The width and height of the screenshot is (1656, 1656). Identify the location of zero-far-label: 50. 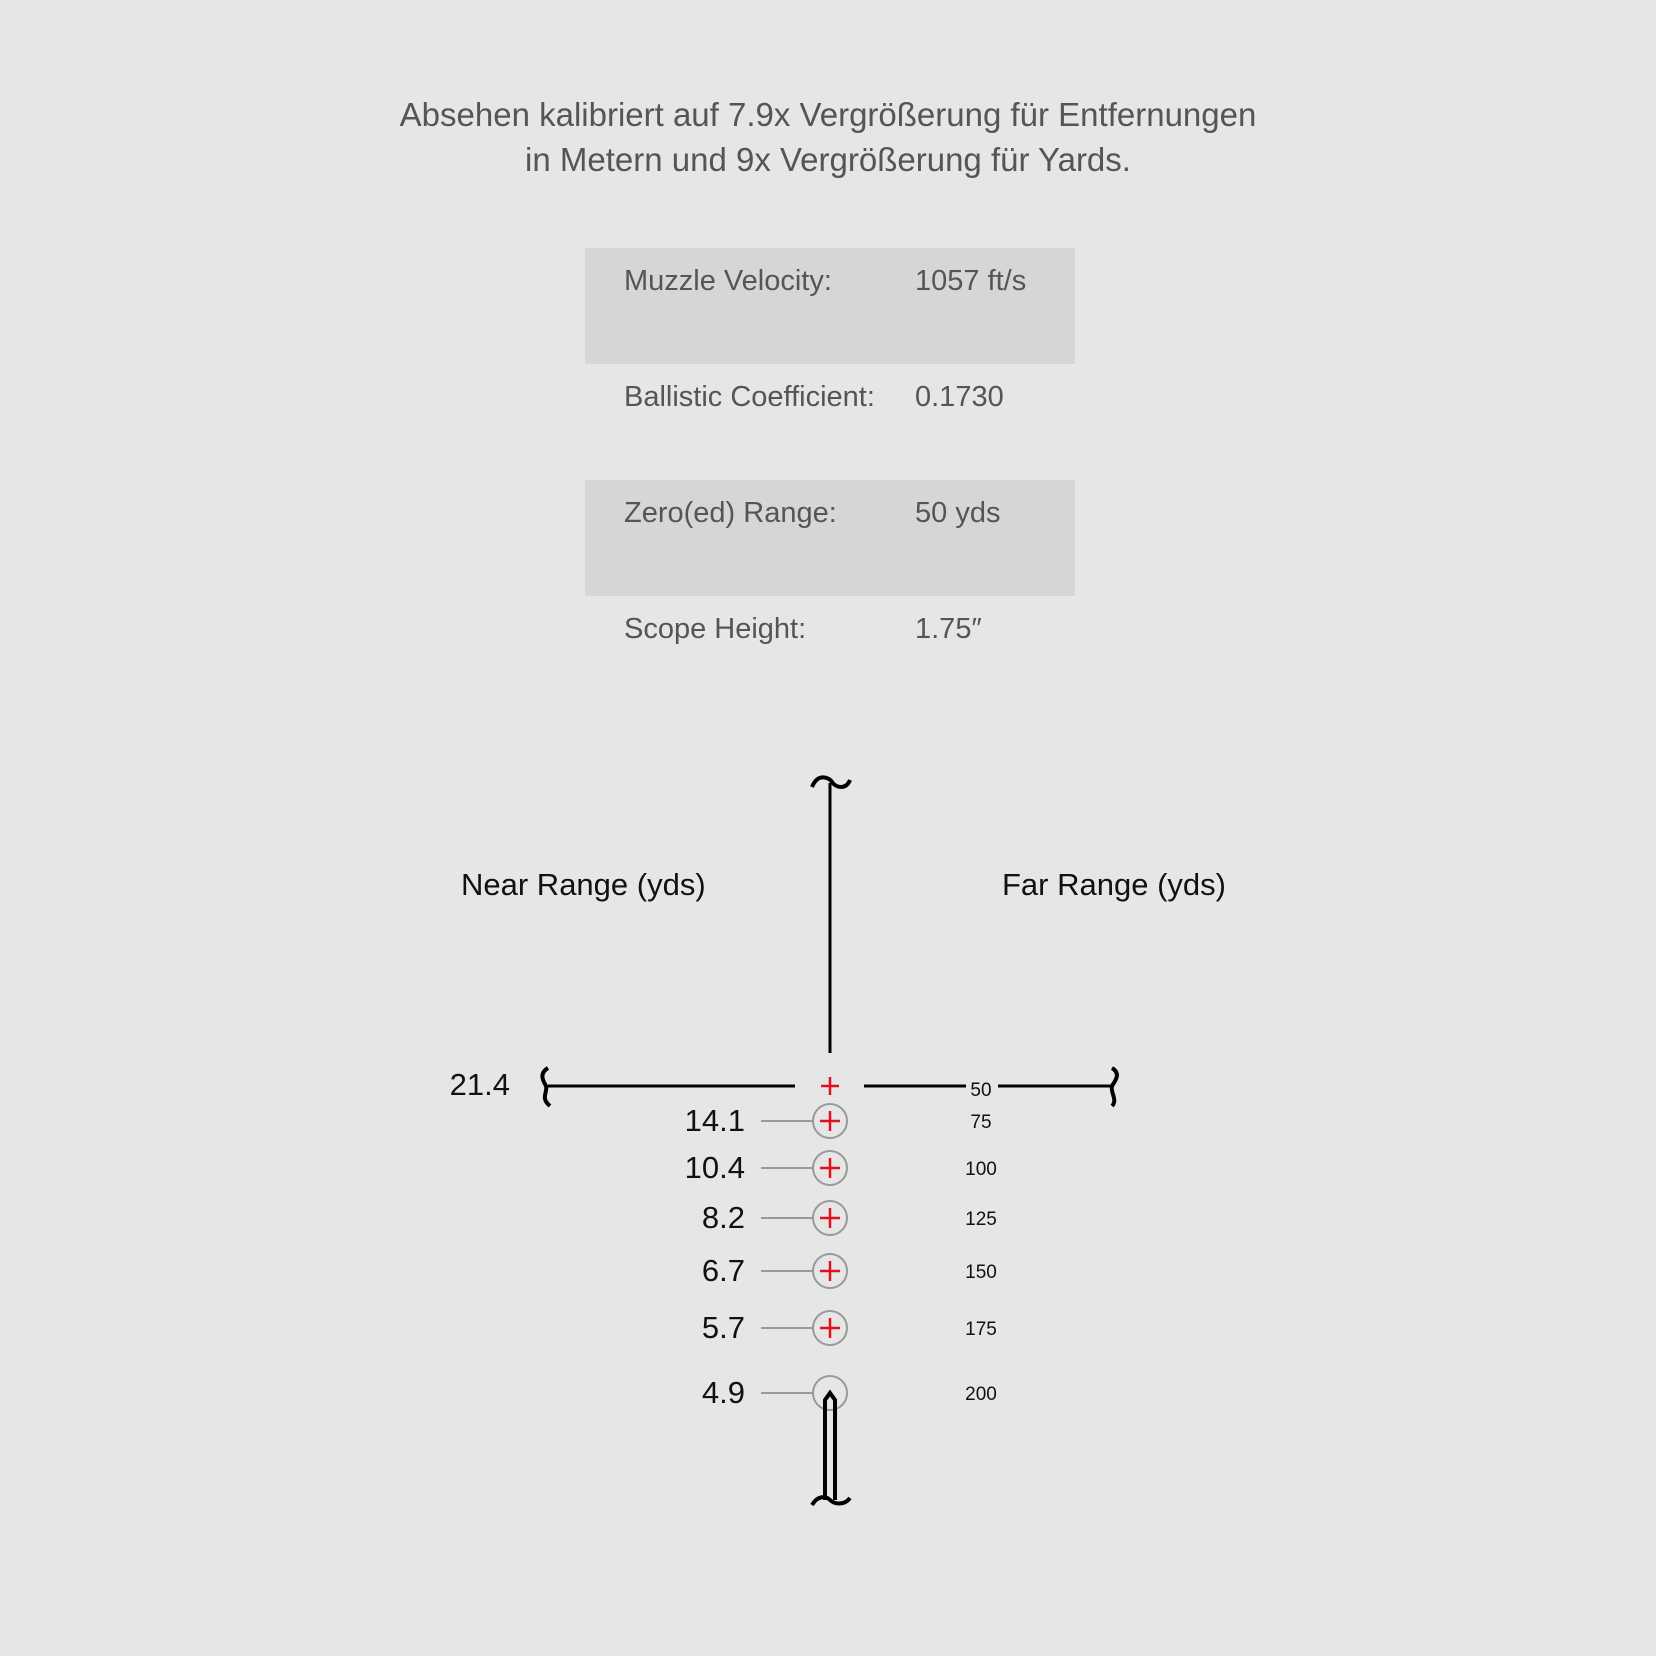
(980, 1090).